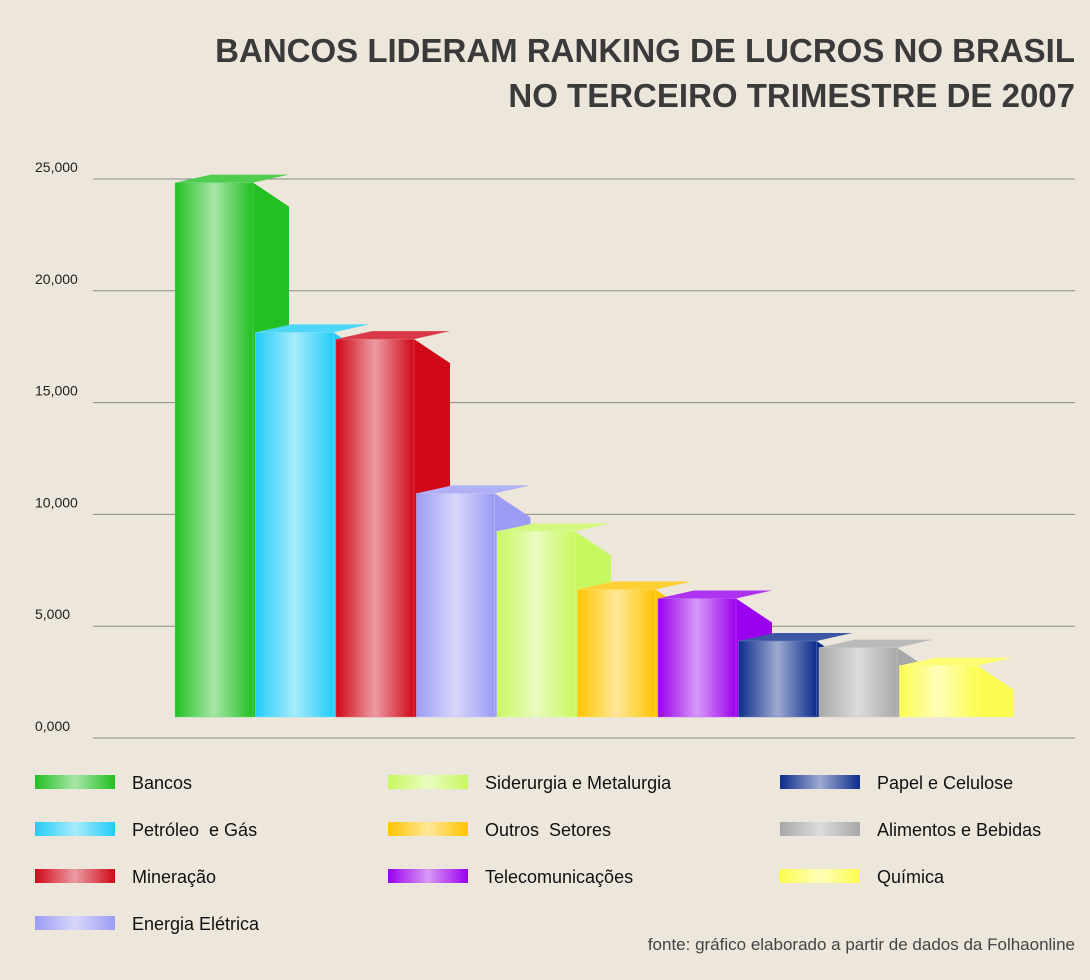  Describe the element at coordinates (995, 691) in the screenshot. I see `bar-side` at that location.